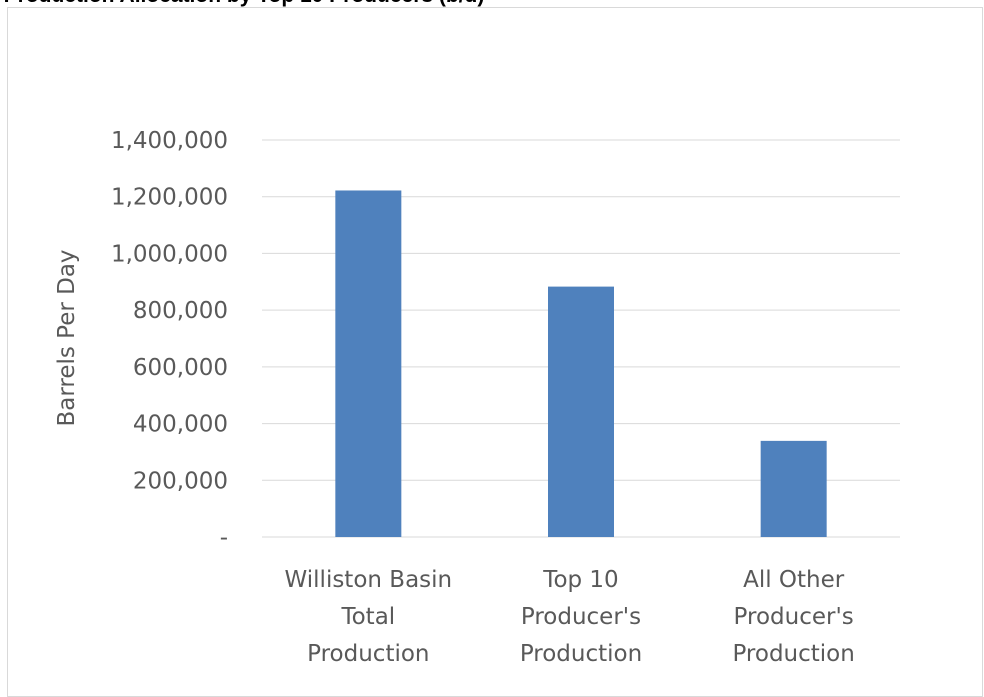  I want to click on y-axis-title: Barrels Per Day, so click(67, 337).